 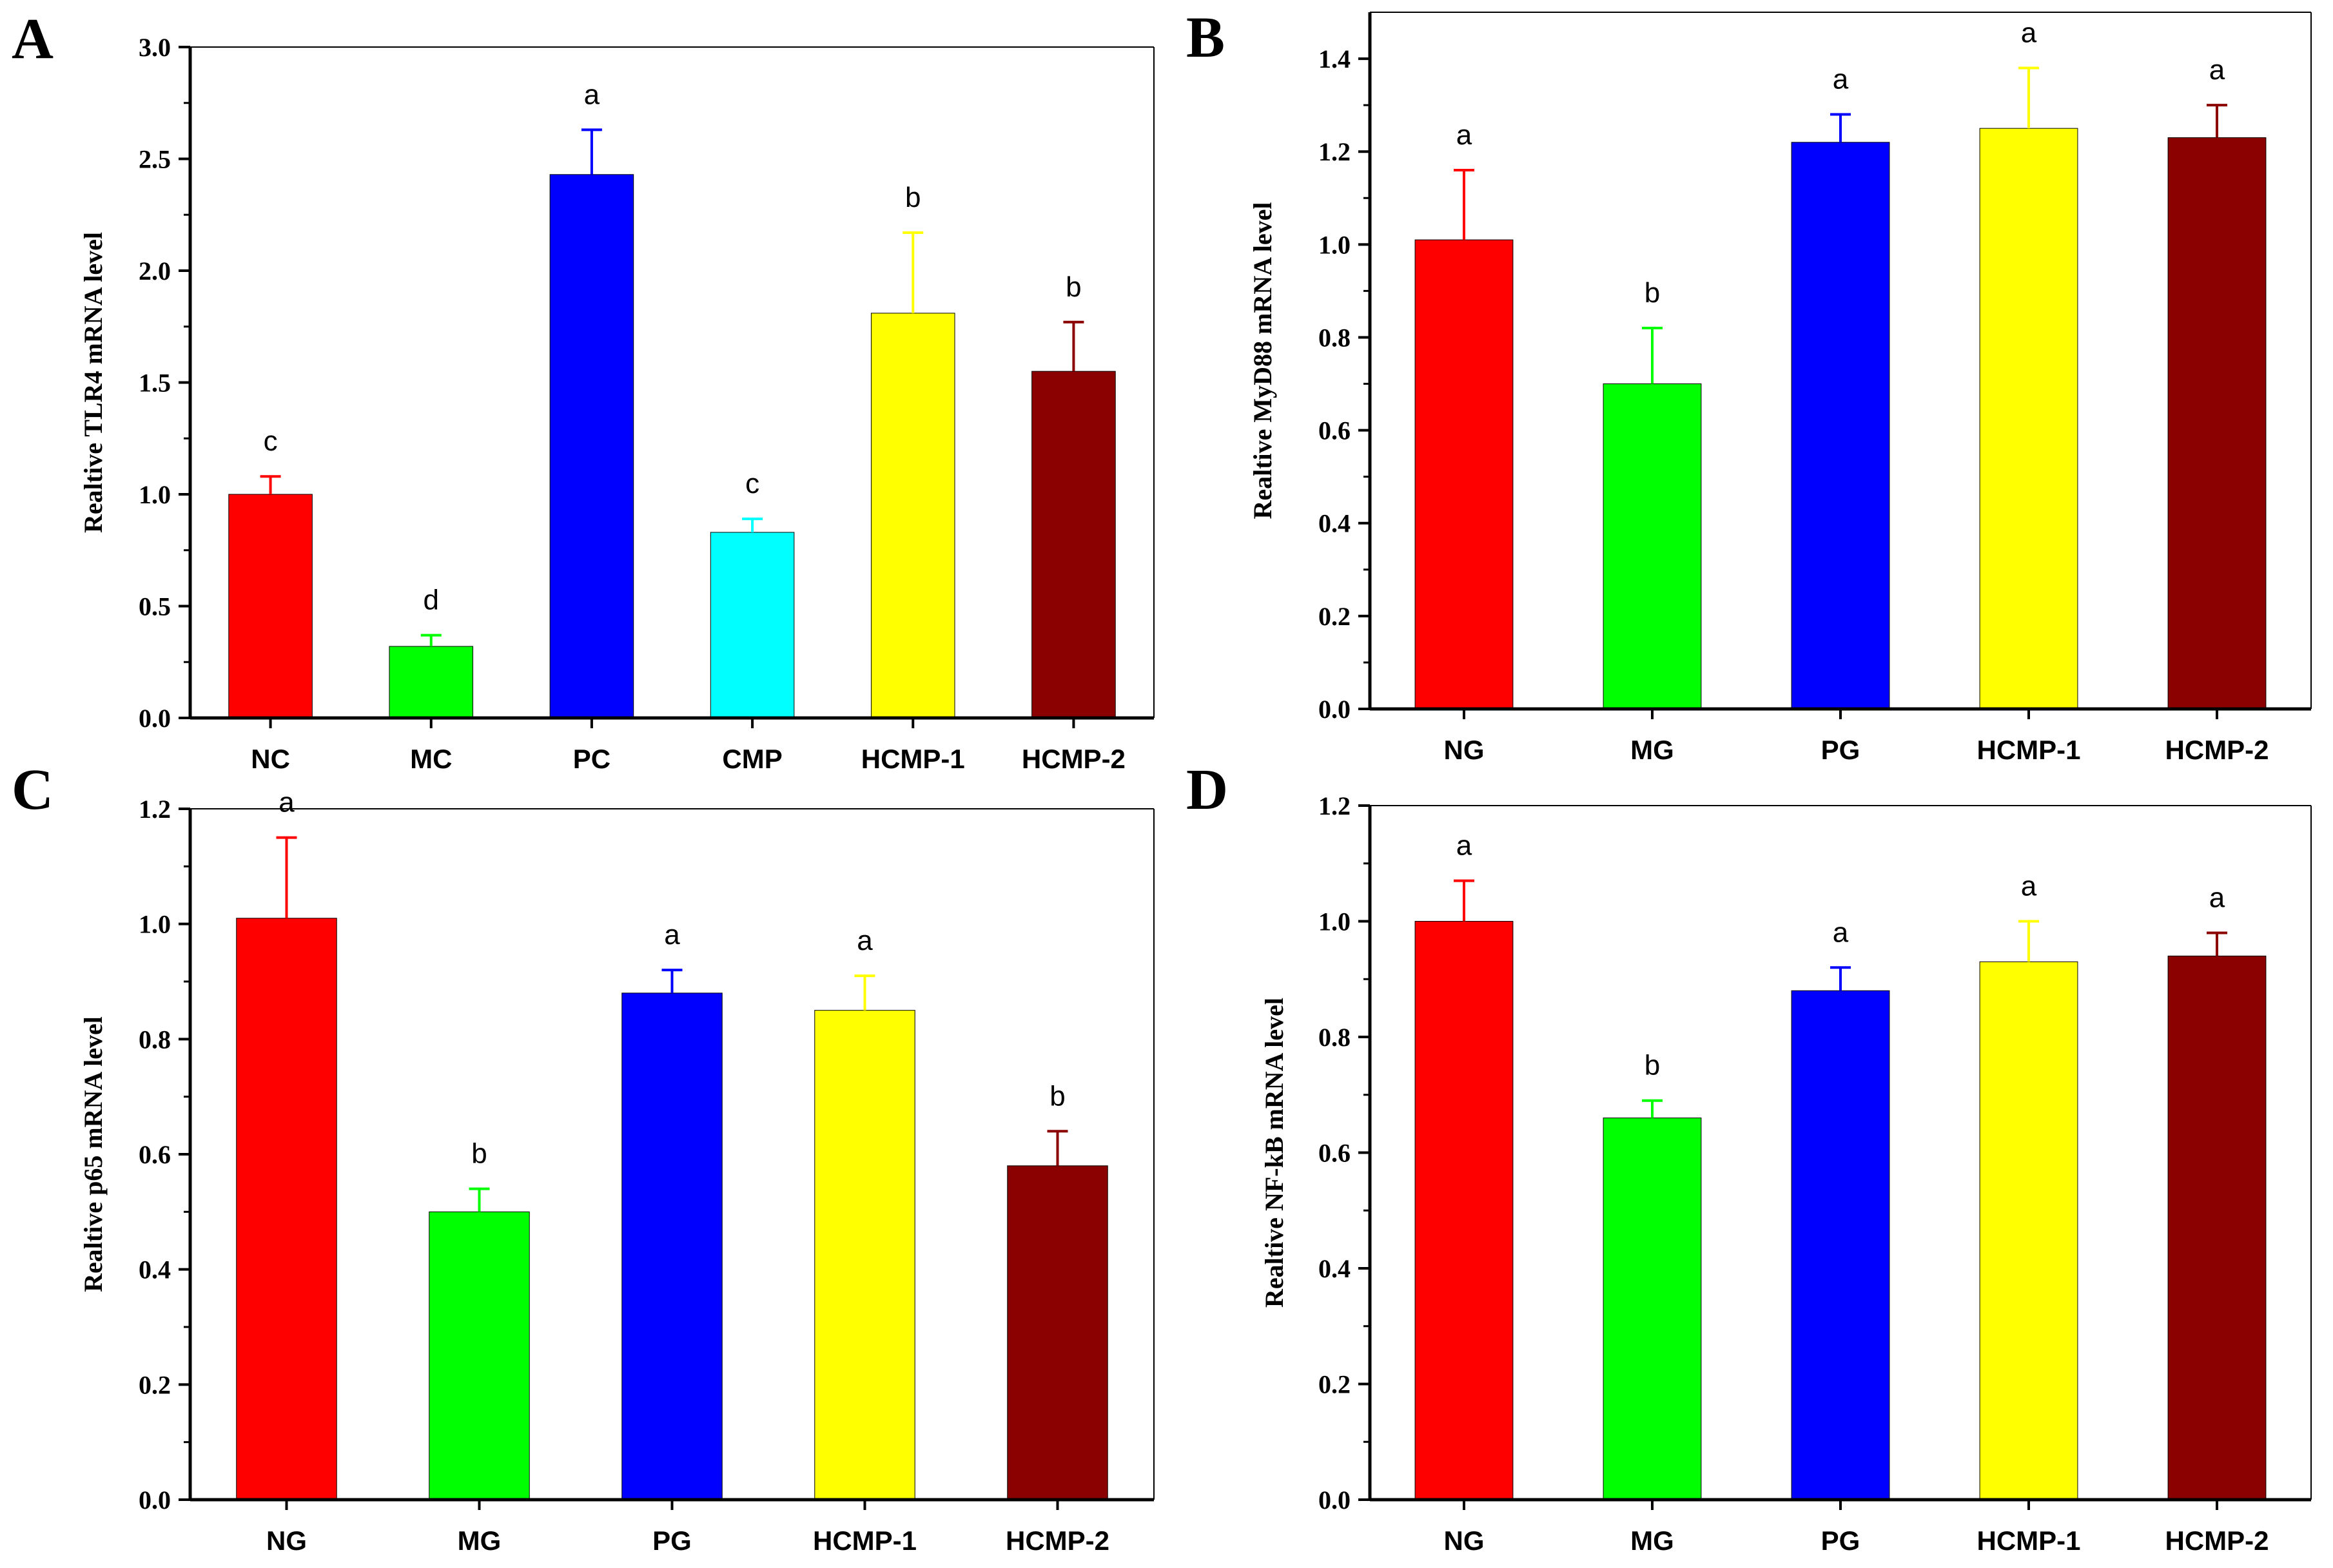 What do you see at coordinates (432, 600) in the screenshot?
I see `significance-label: d` at bounding box center [432, 600].